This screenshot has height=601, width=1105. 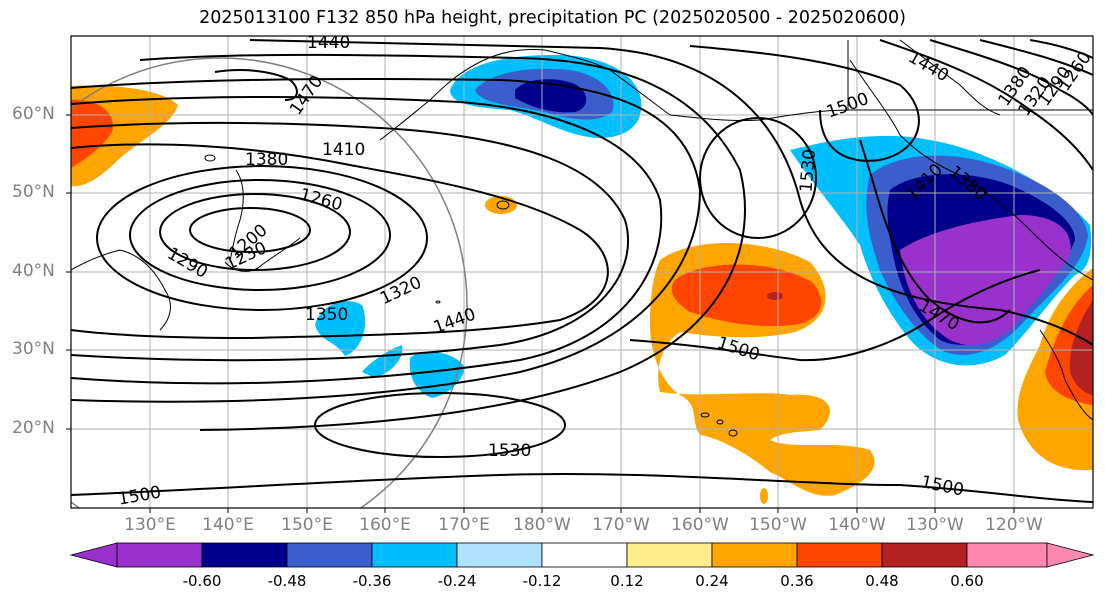 What do you see at coordinates (228, 525) in the screenshot?
I see `lon-label: 140°E` at bounding box center [228, 525].